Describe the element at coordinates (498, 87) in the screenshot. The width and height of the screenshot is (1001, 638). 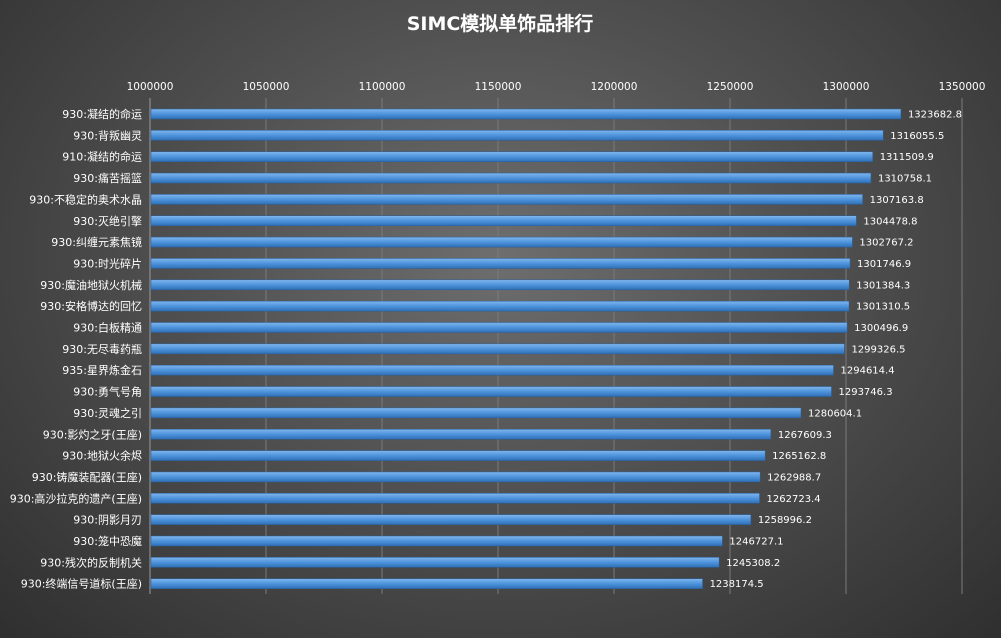
I see `x-tick-label: 1150000` at that location.